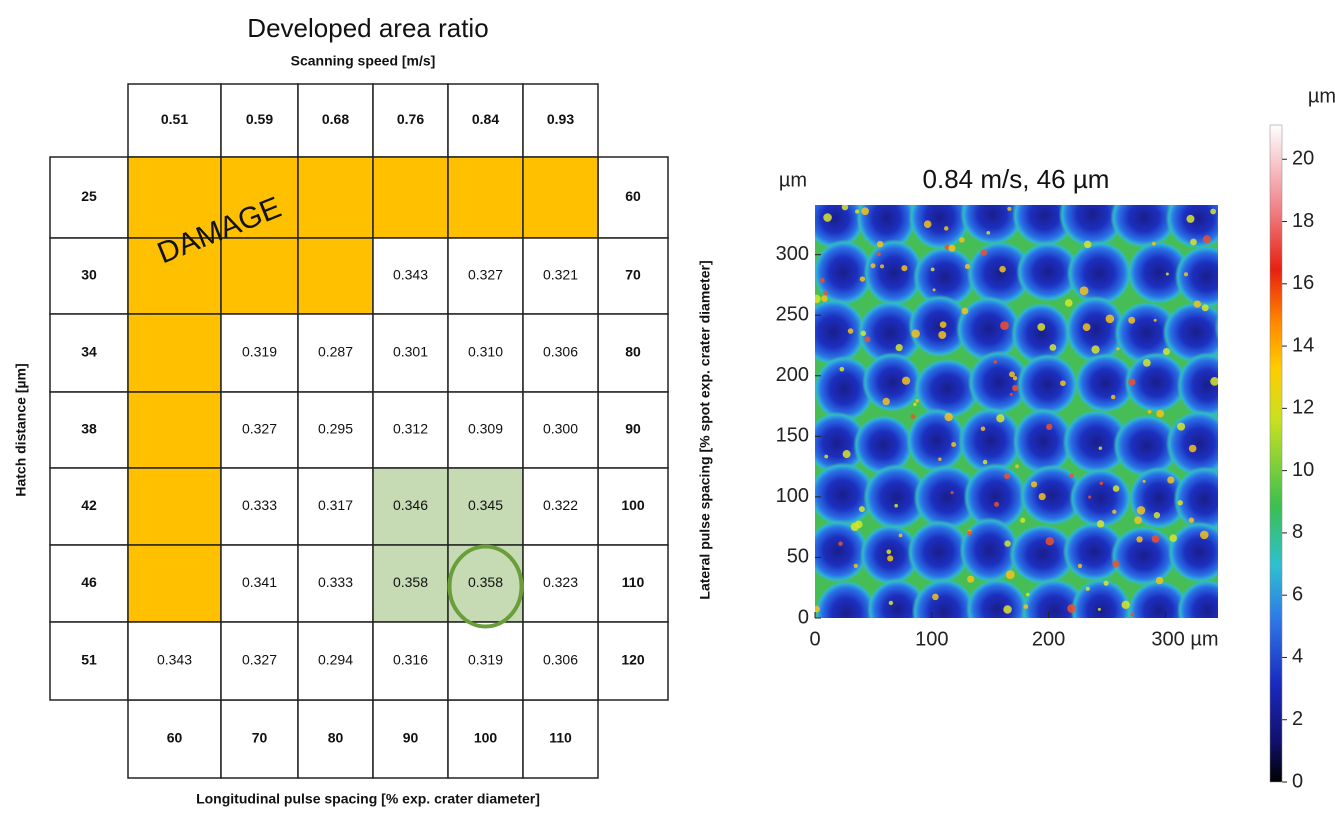  I want to click on cell-value: 0.300, so click(560, 429).